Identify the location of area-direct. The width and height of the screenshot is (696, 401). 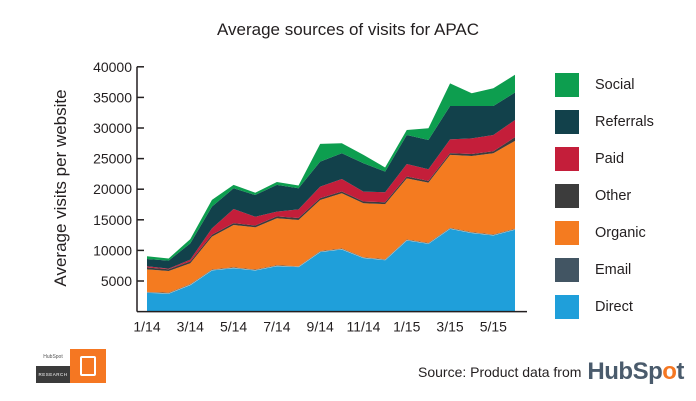
(331, 270).